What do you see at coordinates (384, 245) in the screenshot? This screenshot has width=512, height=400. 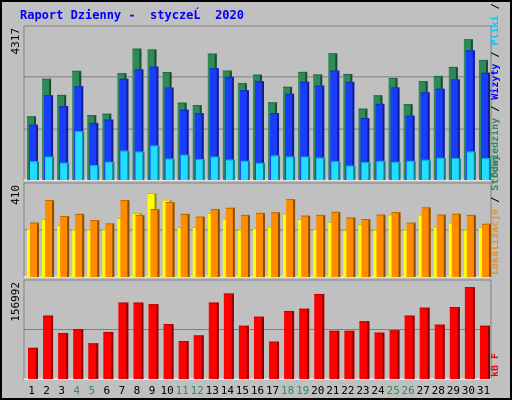 I see `bar-lokalizacje-24-edge` at bounding box center [384, 245].